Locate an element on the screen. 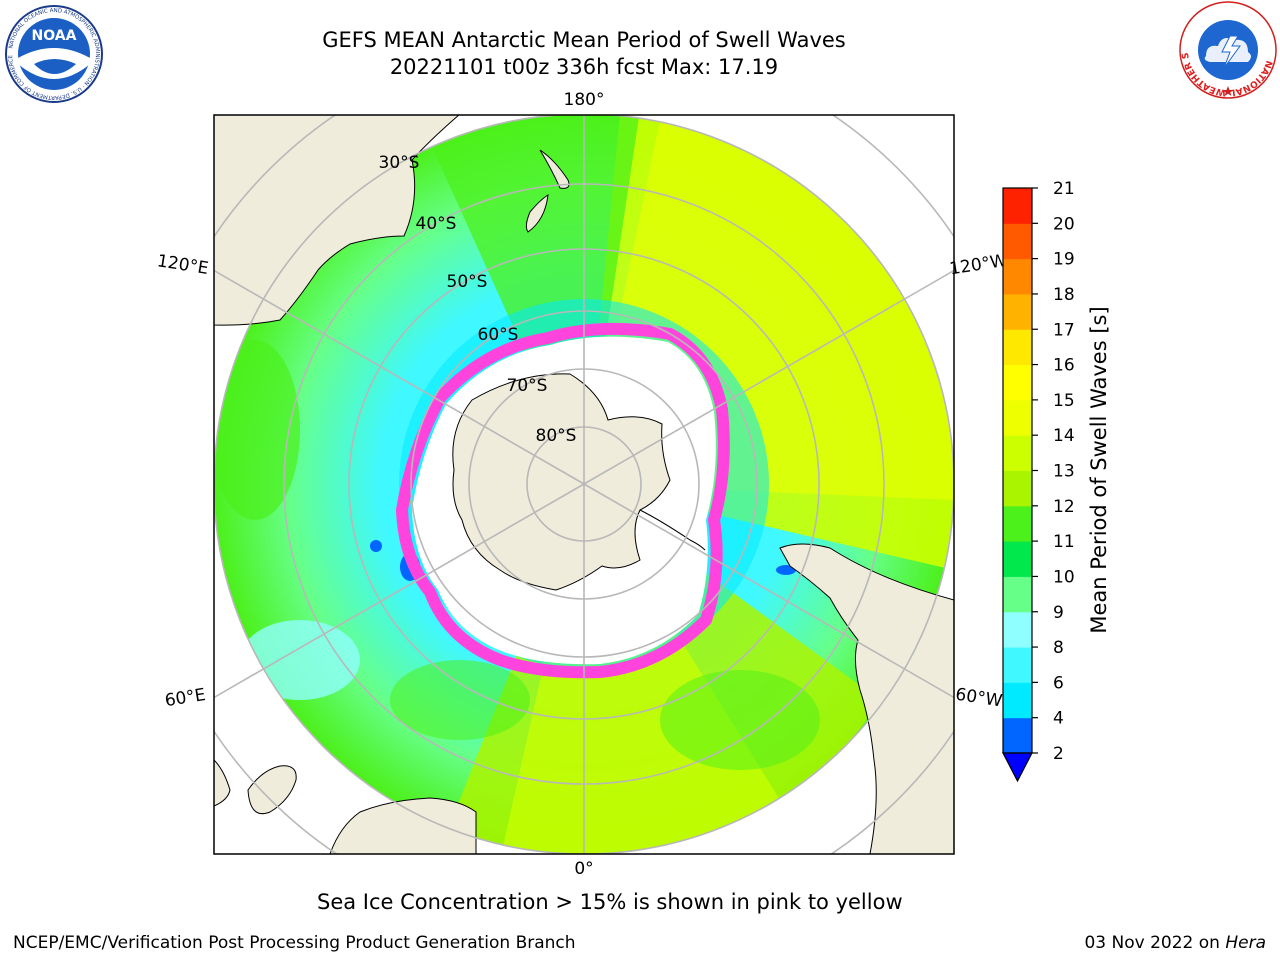 This screenshot has height=960, width=1280. colorbar-tick-label: 15 is located at coordinates (1064, 401).